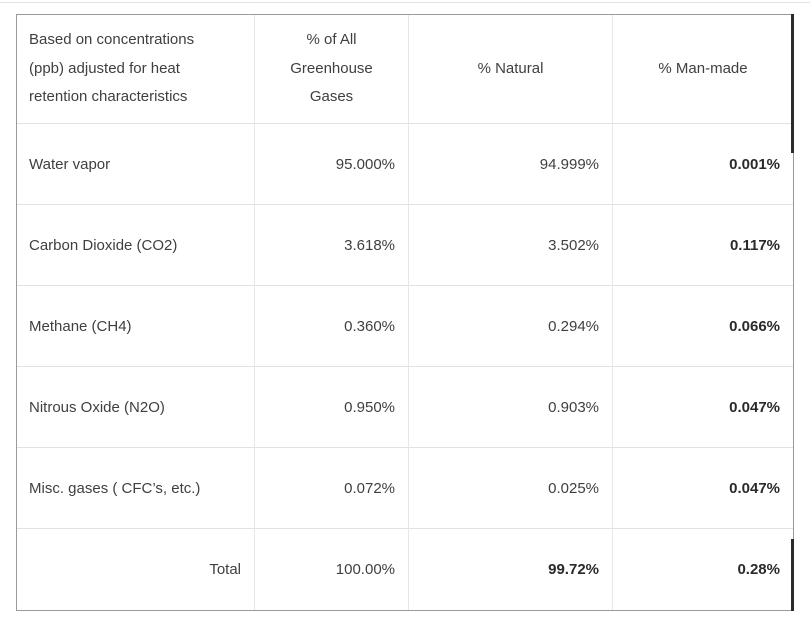 This screenshot has width=810, height=624. Describe the element at coordinates (792, 575) in the screenshot. I see `table-right-edge-dark-bottom` at that location.